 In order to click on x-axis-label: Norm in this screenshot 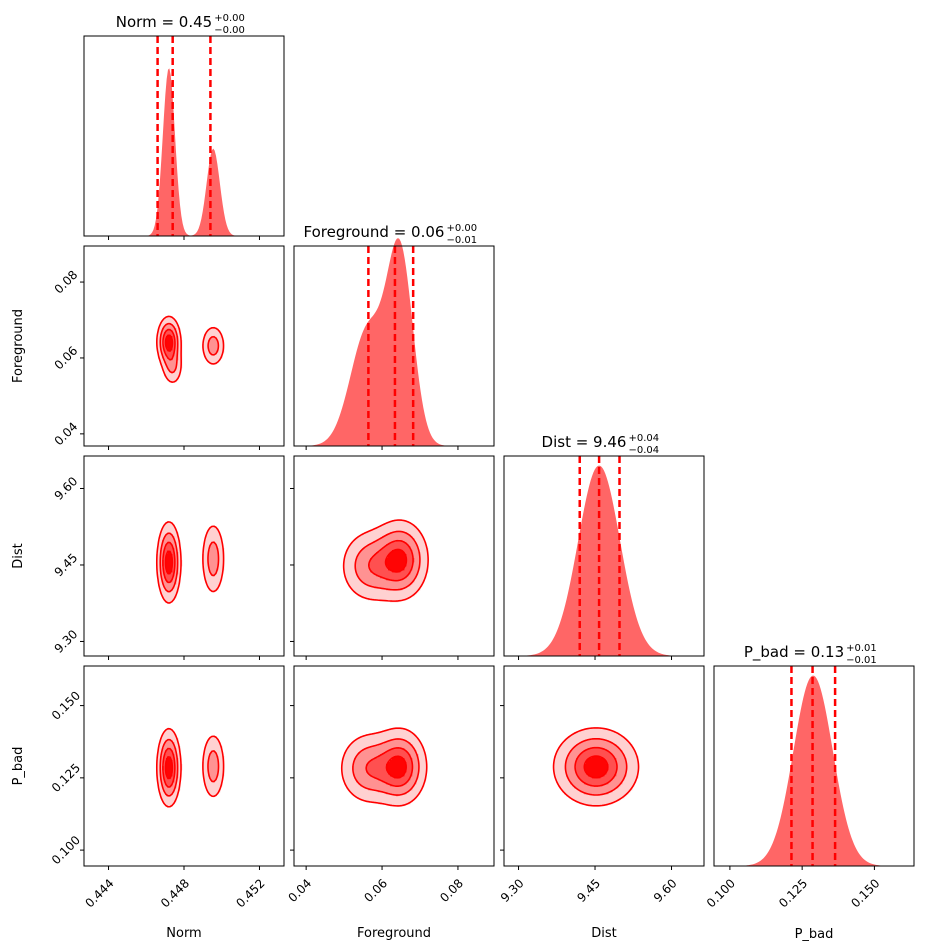, I will do `click(183, 933)`.